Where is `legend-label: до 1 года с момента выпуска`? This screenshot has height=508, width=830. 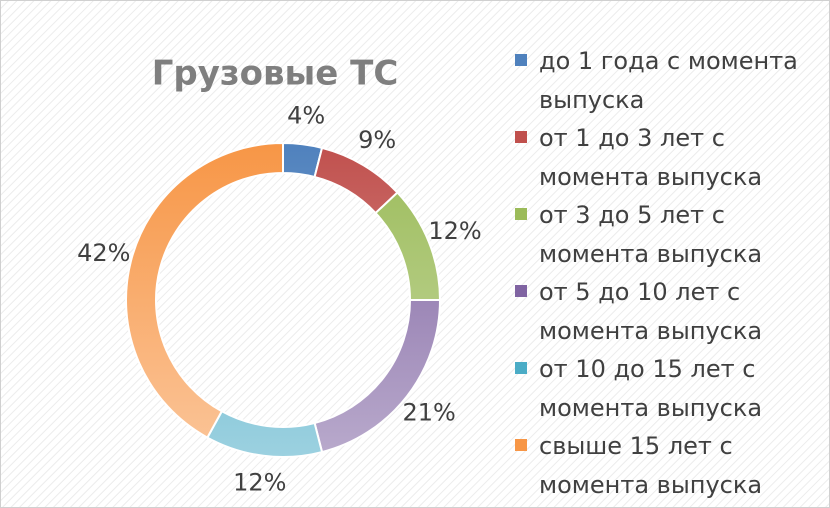
legend-label: до 1 года с момента выпуска is located at coordinates (668, 80).